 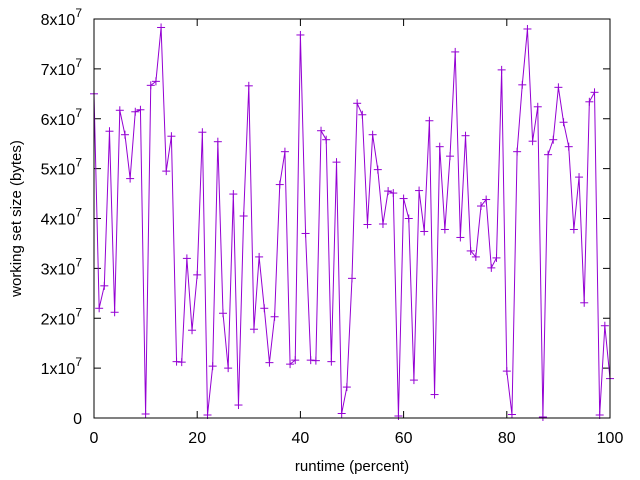 I want to click on y-tick-label: 3x10⁷, so click(x=62, y=266).